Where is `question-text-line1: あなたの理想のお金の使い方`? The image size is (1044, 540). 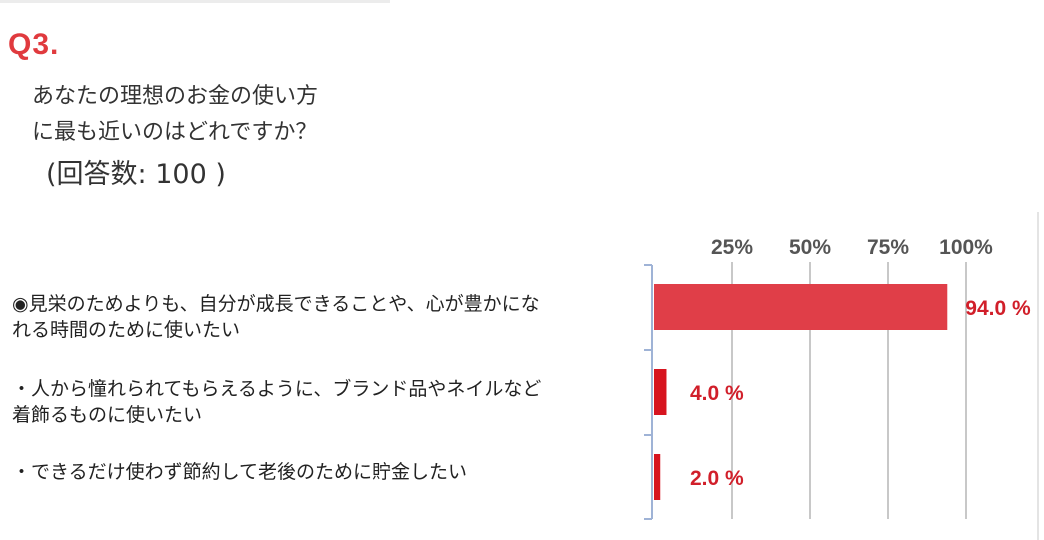
question-text-line1: あなたの理想のお金の使い方 is located at coordinates (175, 96).